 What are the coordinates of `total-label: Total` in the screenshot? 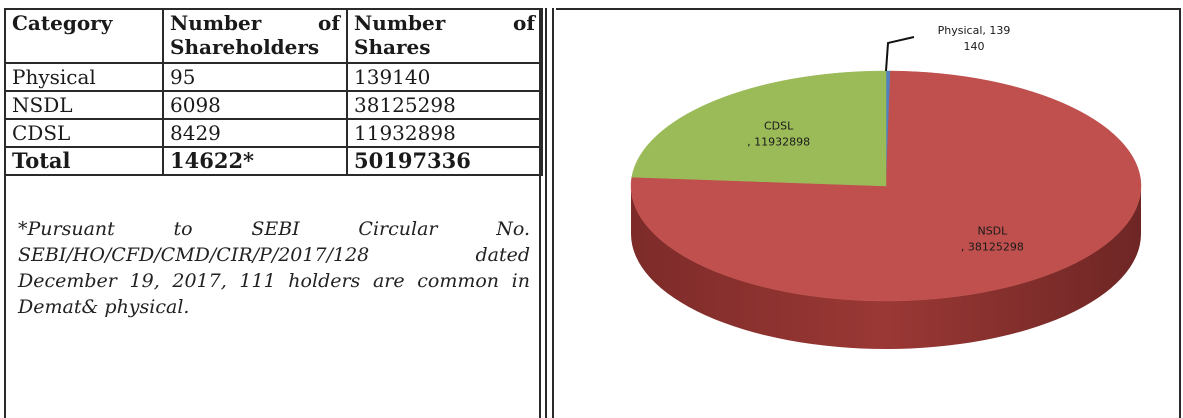 It's located at (84, 161).